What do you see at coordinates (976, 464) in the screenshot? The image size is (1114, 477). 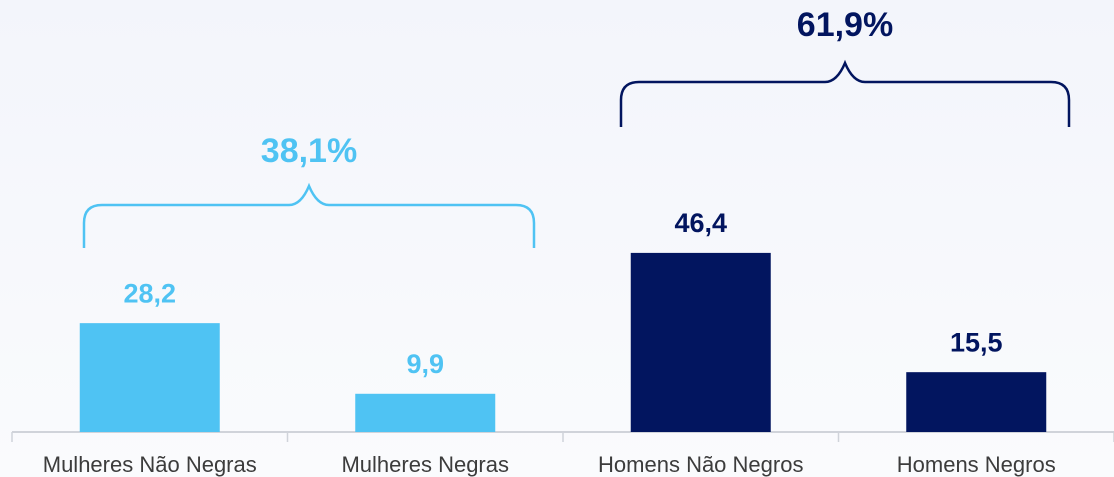 I see `x-tick-label: Homens Negros` at bounding box center [976, 464].